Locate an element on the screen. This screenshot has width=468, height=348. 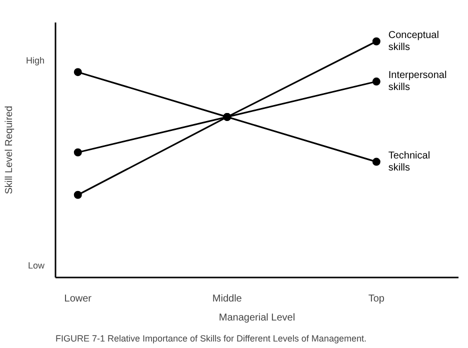
y-axis-title: Skill Level Required is located at coordinates (9, 150).